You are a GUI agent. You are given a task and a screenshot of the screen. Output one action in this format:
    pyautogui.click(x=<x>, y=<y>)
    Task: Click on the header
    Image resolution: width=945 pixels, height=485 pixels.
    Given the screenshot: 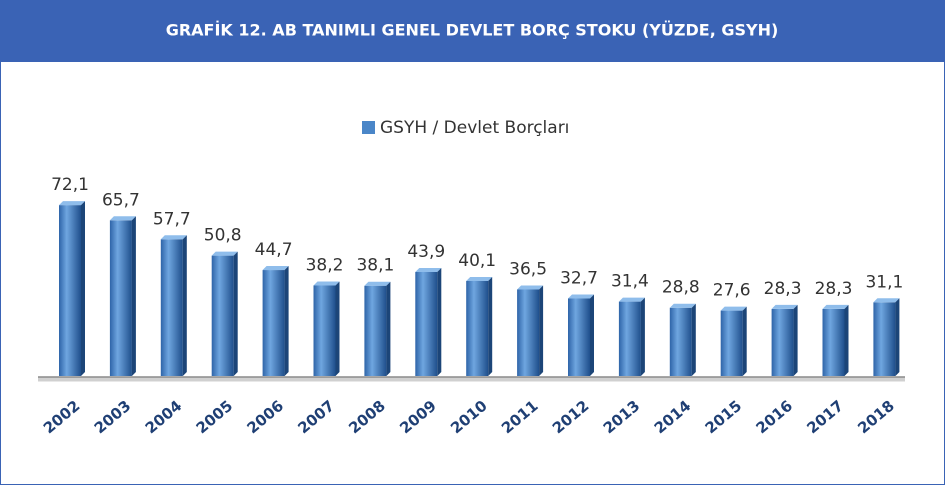 What is the action you would take?
    pyautogui.click(x=472, y=31)
    